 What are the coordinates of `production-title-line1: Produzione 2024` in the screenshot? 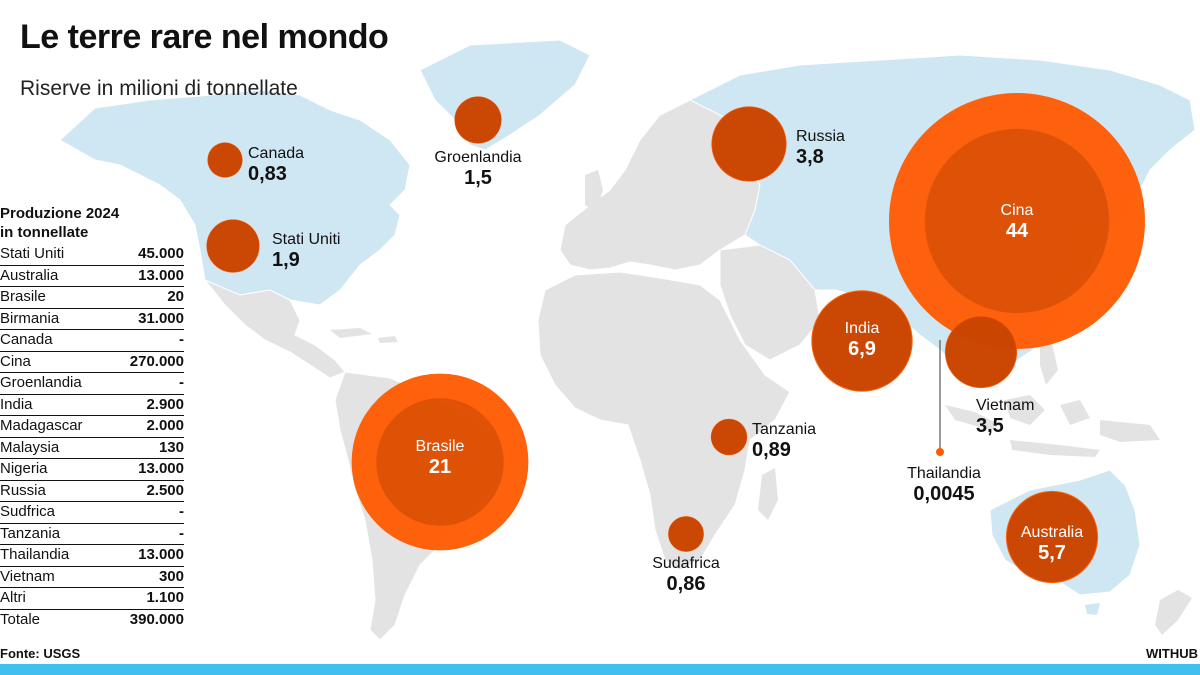 It's located at (60, 213).